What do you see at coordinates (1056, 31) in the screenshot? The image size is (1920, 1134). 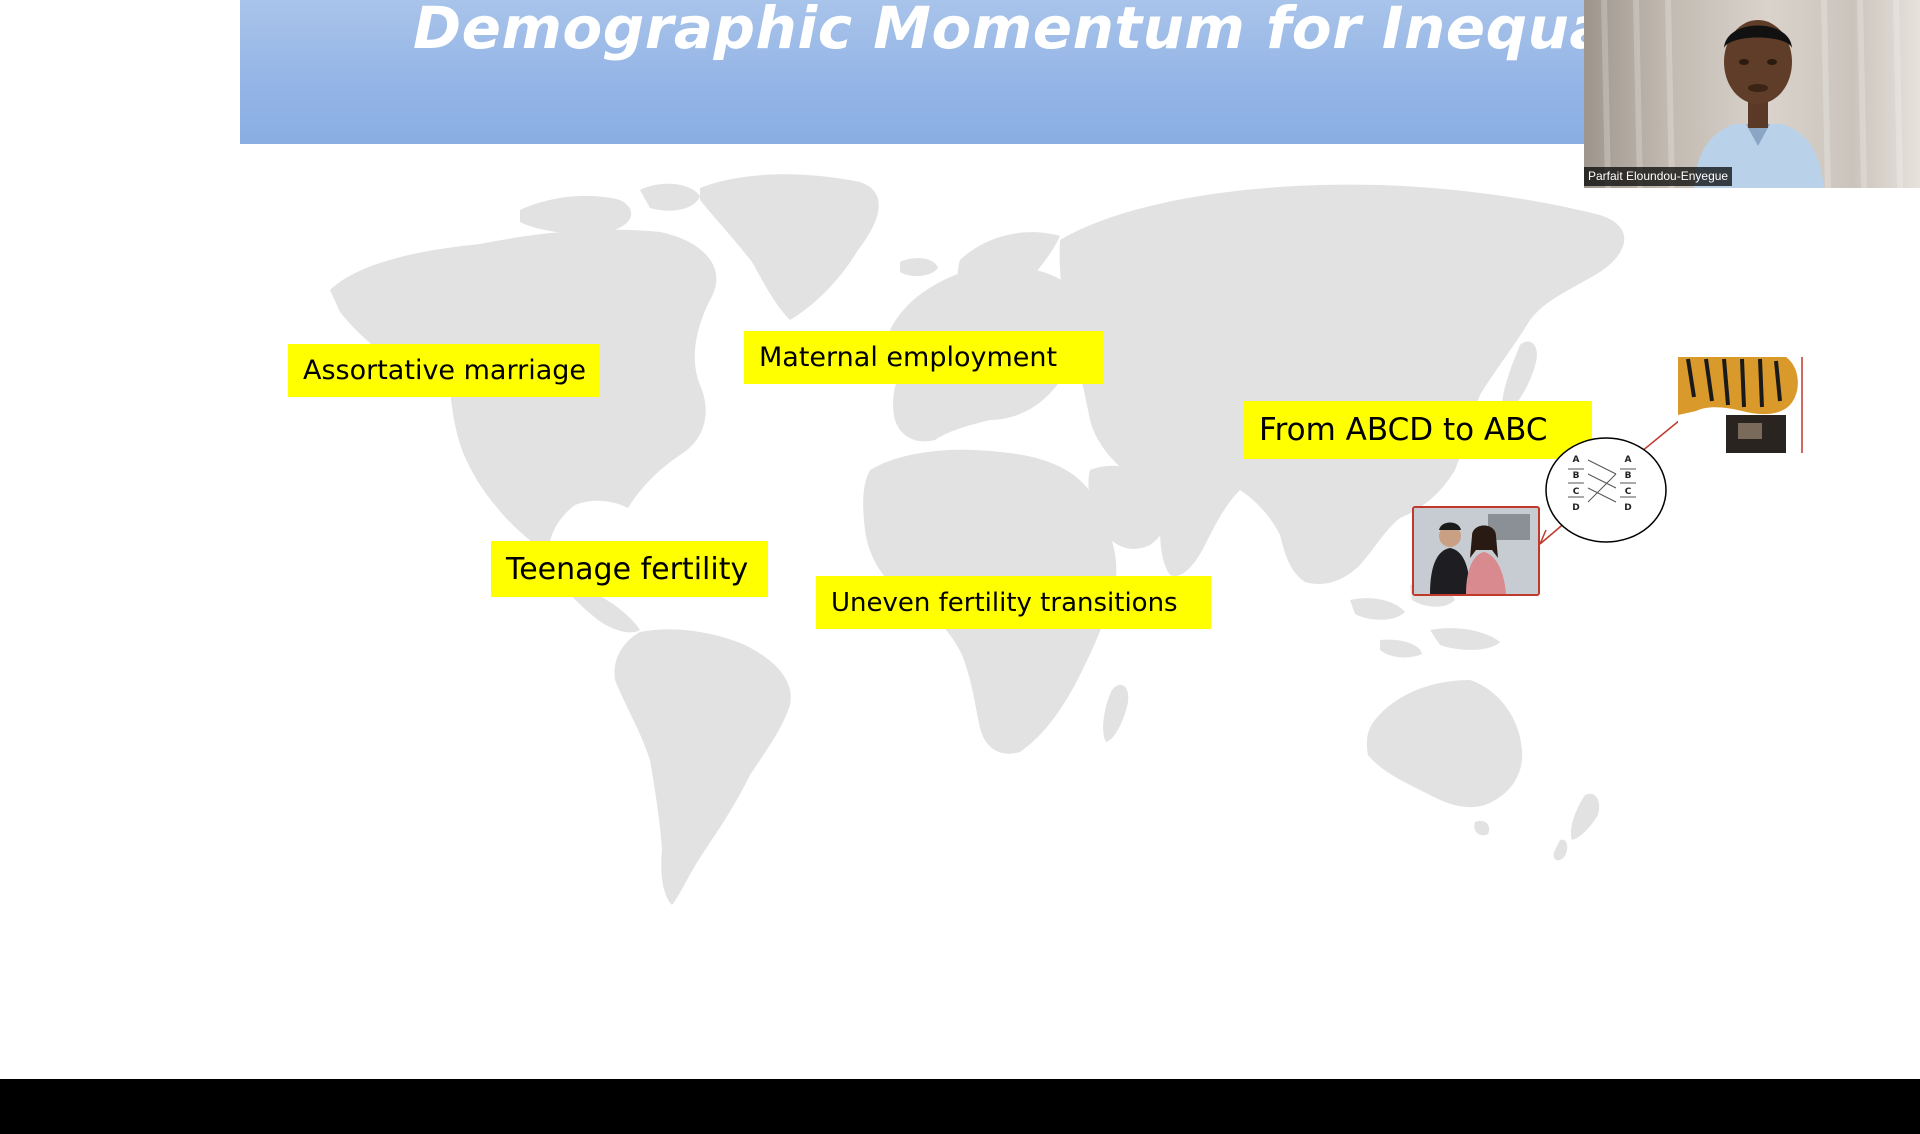 I see `slide-title: Demographic Momentum for Inequality` at bounding box center [1056, 31].